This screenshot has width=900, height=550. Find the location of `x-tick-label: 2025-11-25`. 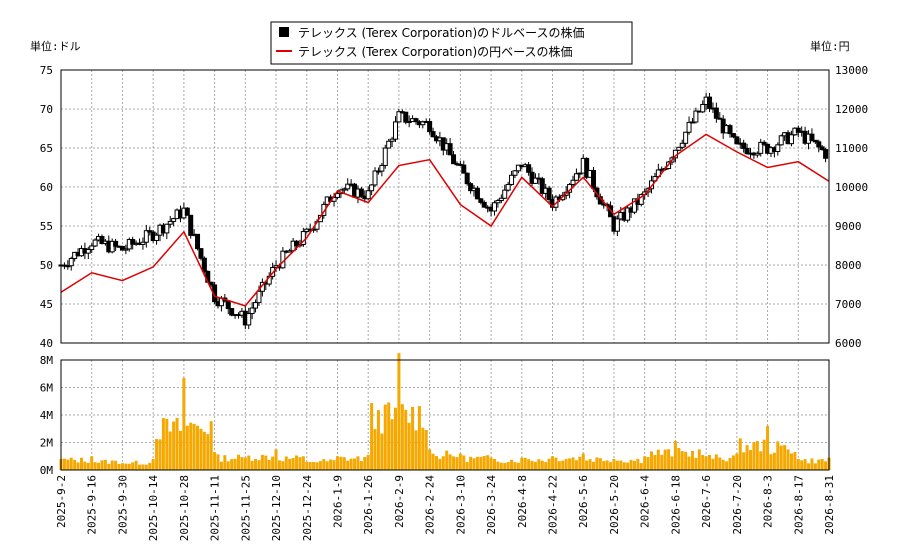

x-tick-label: 2025-11-25 is located at coordinates (245, 508).